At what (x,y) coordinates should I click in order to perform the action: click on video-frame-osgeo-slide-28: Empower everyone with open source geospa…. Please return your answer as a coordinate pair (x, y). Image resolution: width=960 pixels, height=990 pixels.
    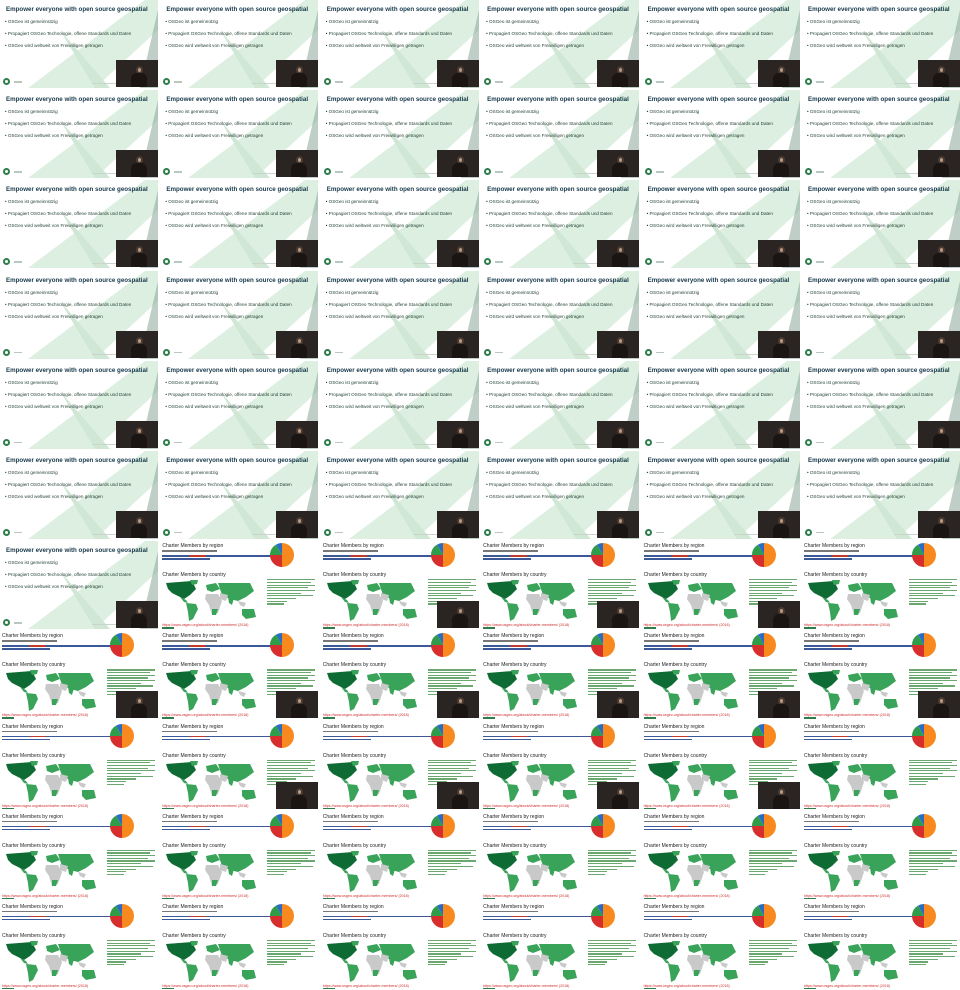
    Looking at the image, I should click on (560, 404).